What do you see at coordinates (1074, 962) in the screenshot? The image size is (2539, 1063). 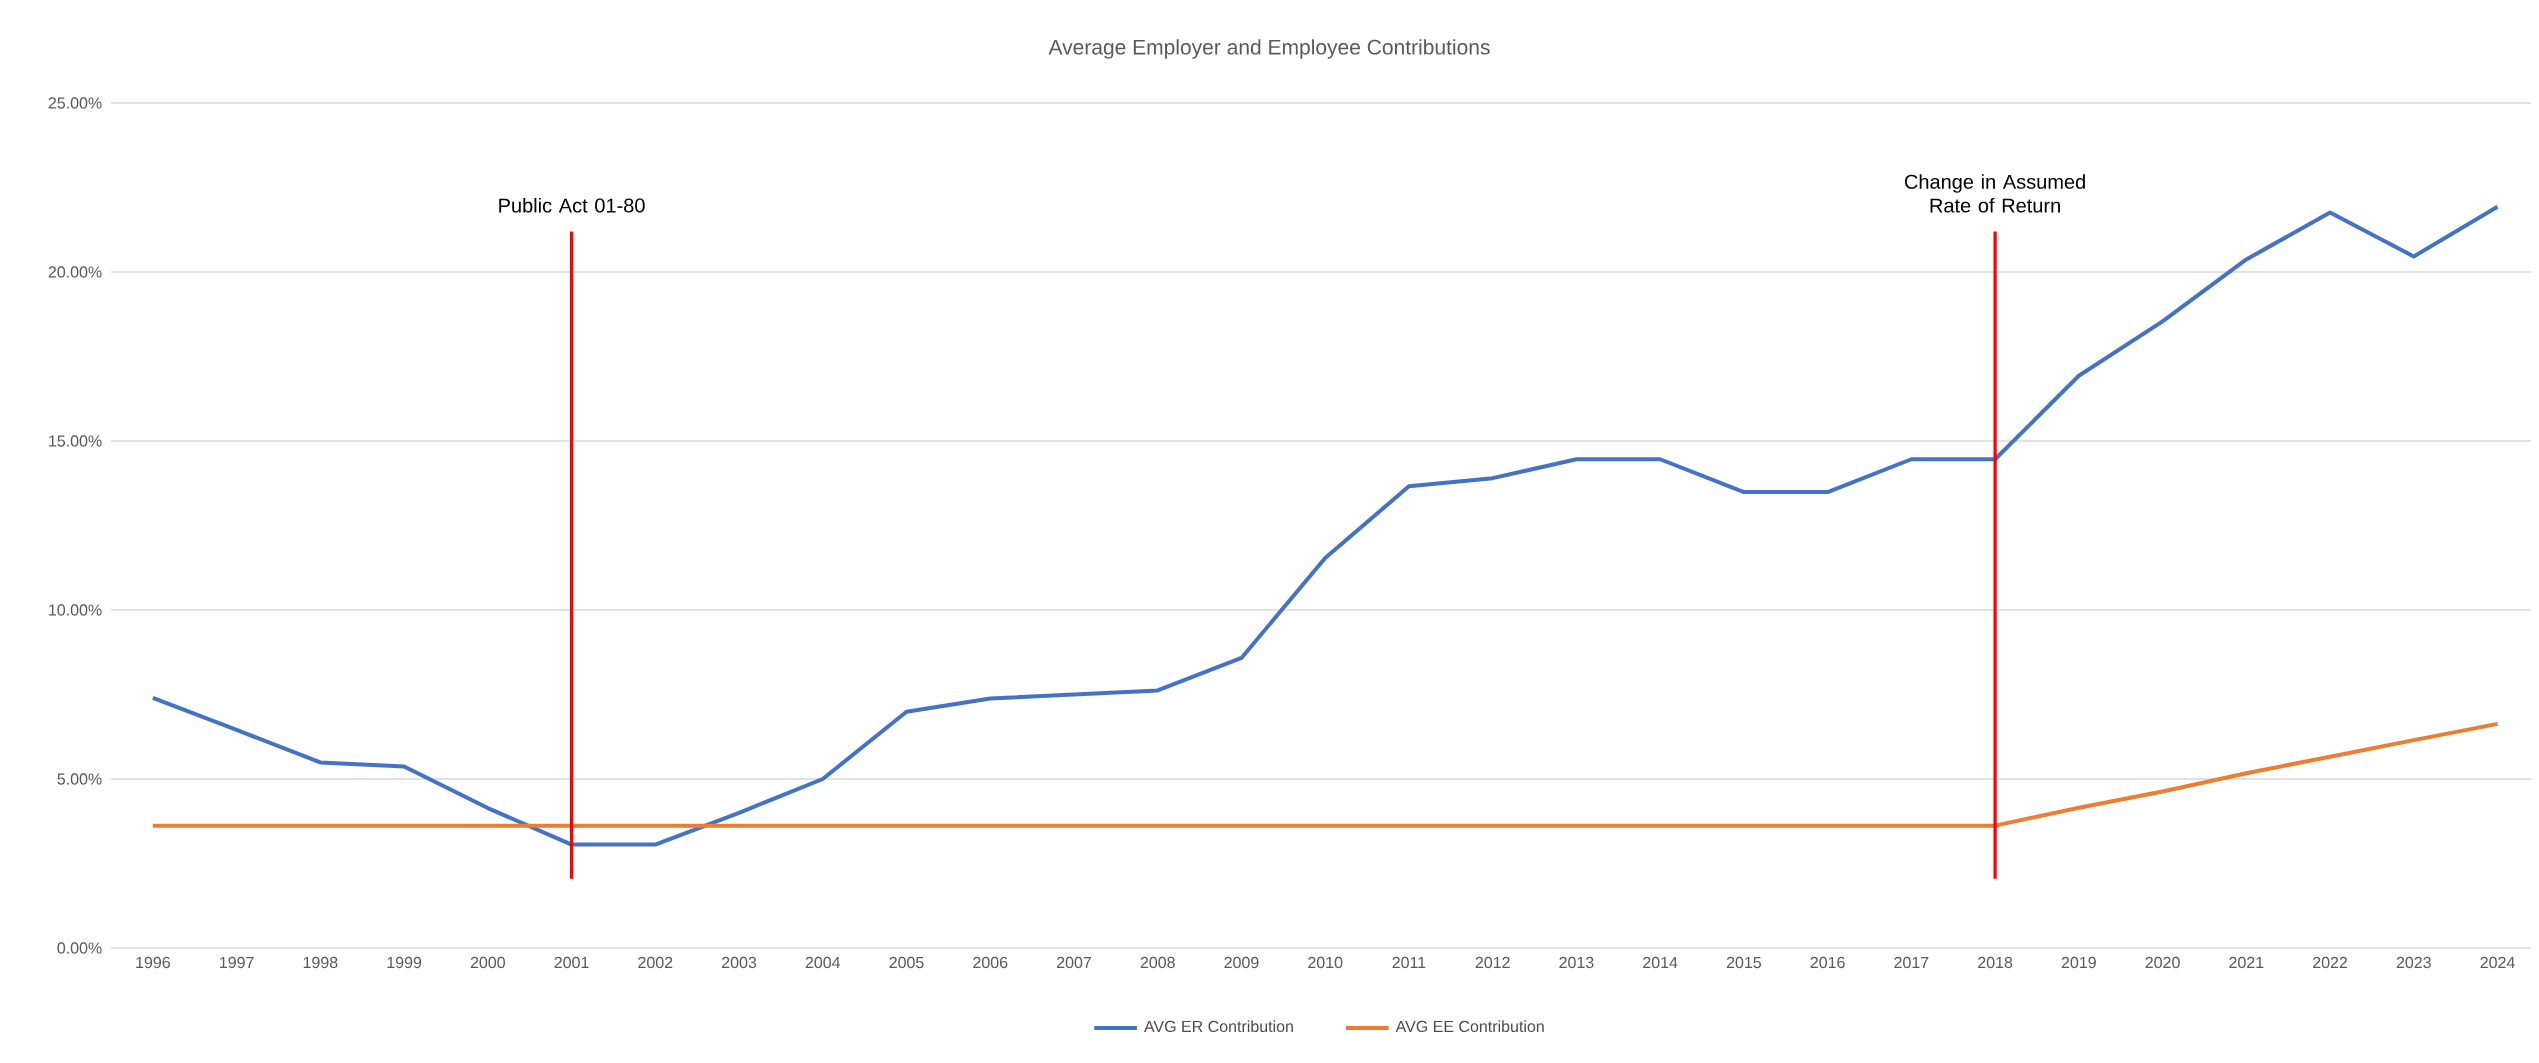 I see `x-tick-label: 2007` at bounding box center [1074, 962].